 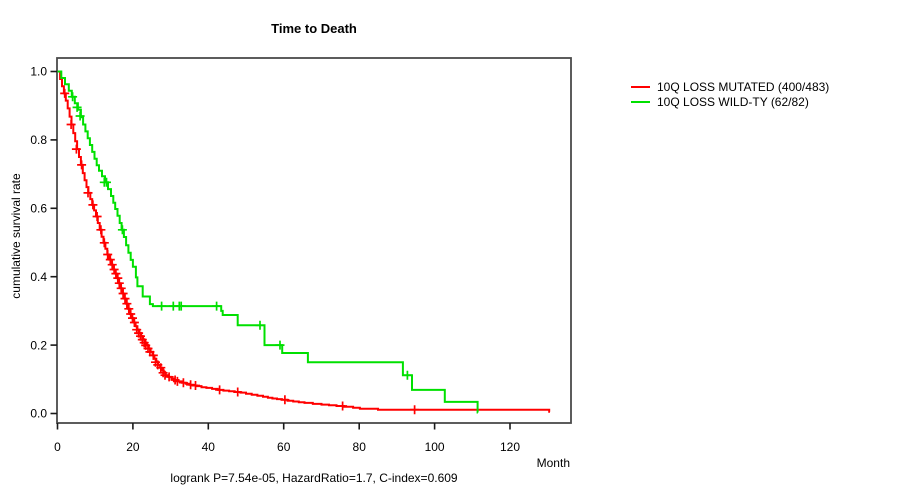 What do you see at coordinates (16, 236) in the screenshot?
I see `y-axis-label: cumulative survival rate` at bounding box center [16, 236].